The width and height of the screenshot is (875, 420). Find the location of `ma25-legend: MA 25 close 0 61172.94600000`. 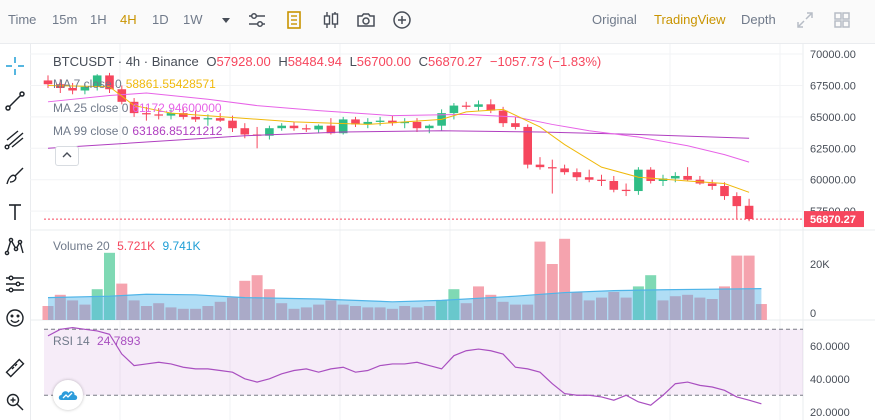

ma25-legend: MA 25 close 0 61172.94600000 is located at coordinates (139, 108).